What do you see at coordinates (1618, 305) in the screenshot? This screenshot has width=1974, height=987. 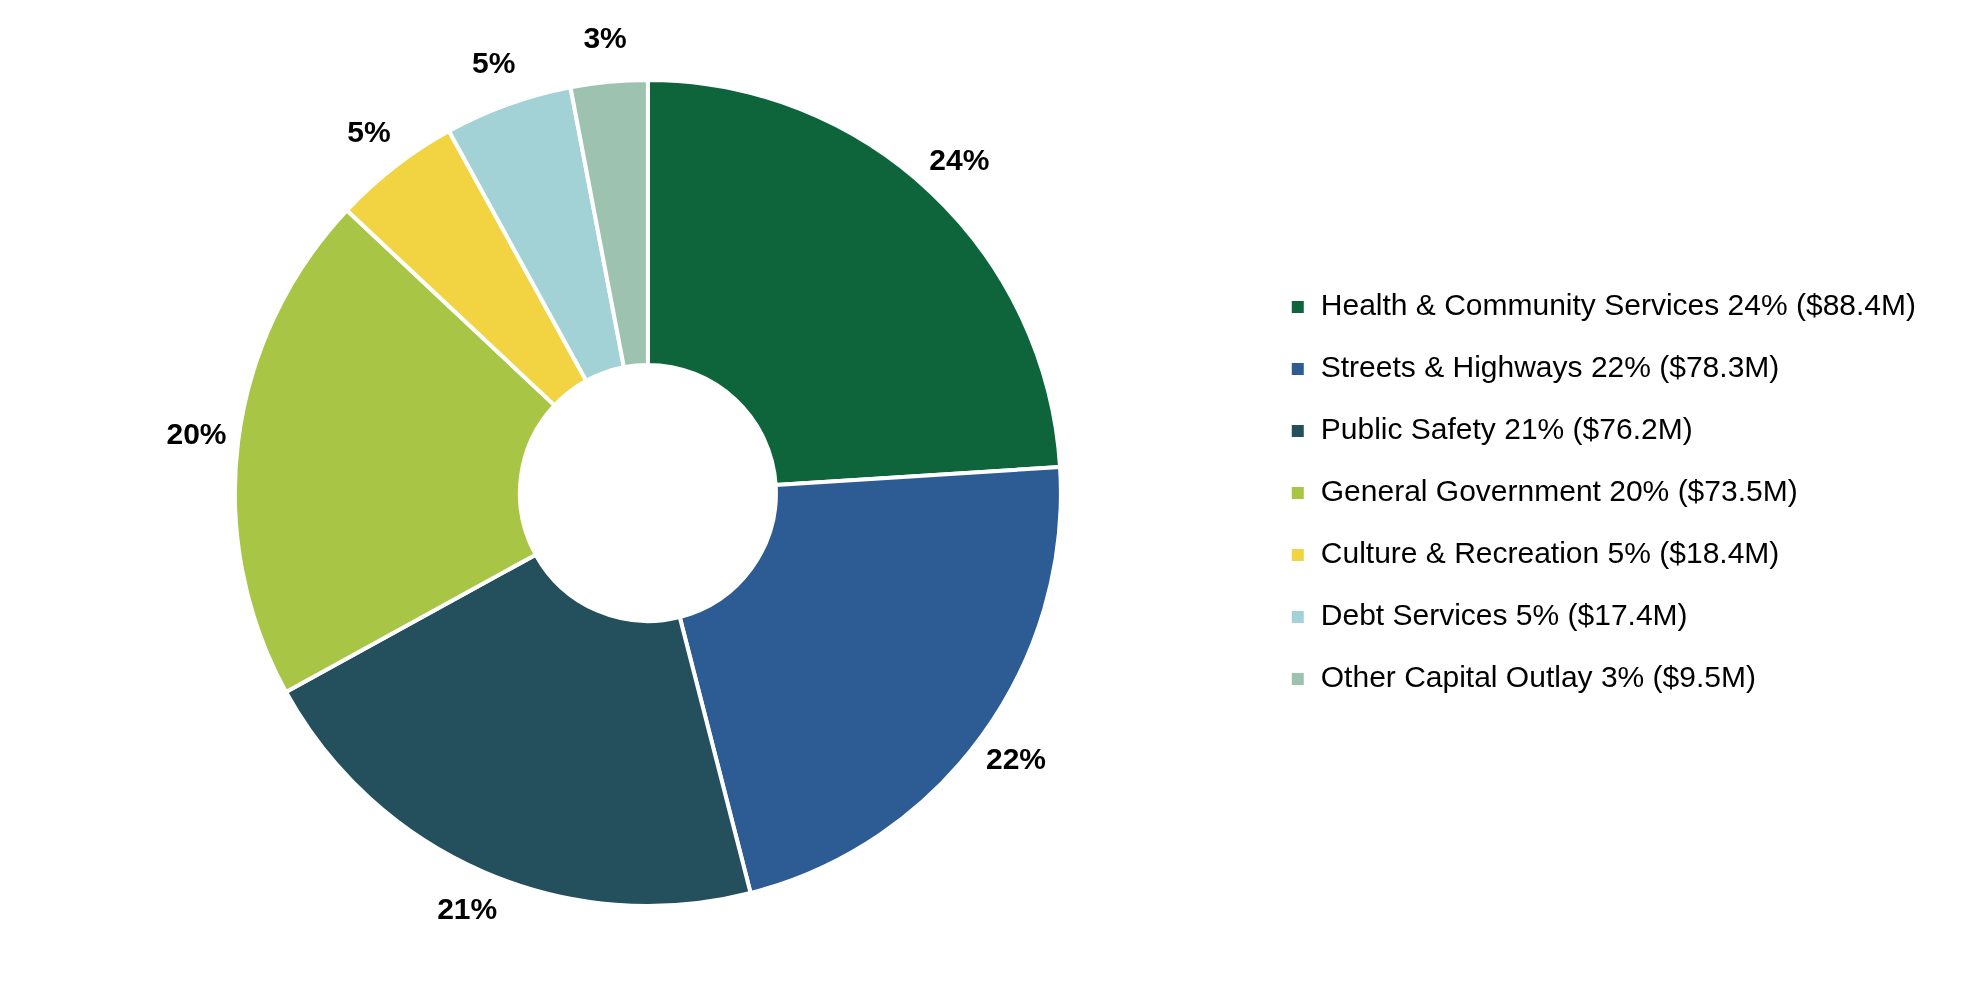 I see `legend-label: Health & Community Services 24% ($88.4M)` at bounding box center [1618, 305].